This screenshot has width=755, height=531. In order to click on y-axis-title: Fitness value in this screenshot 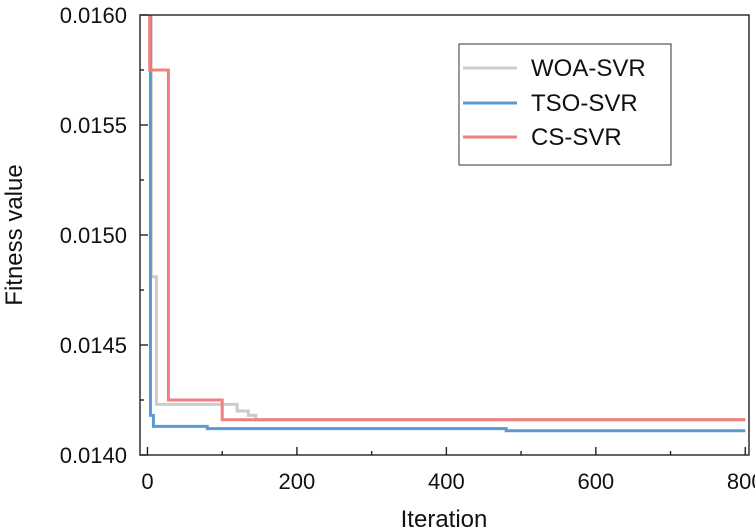, I will do `click(14, 234)`.